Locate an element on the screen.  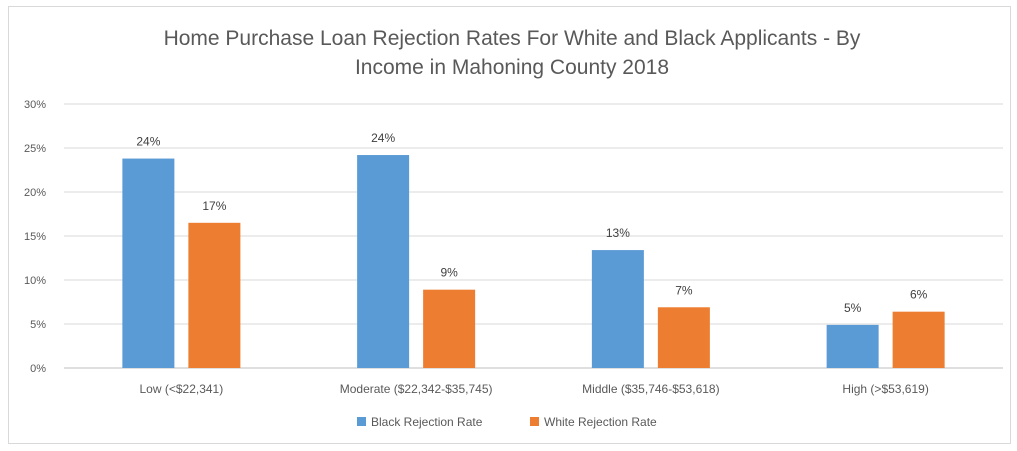
y-tick-label: 15% is located at coordinates (35, 237).